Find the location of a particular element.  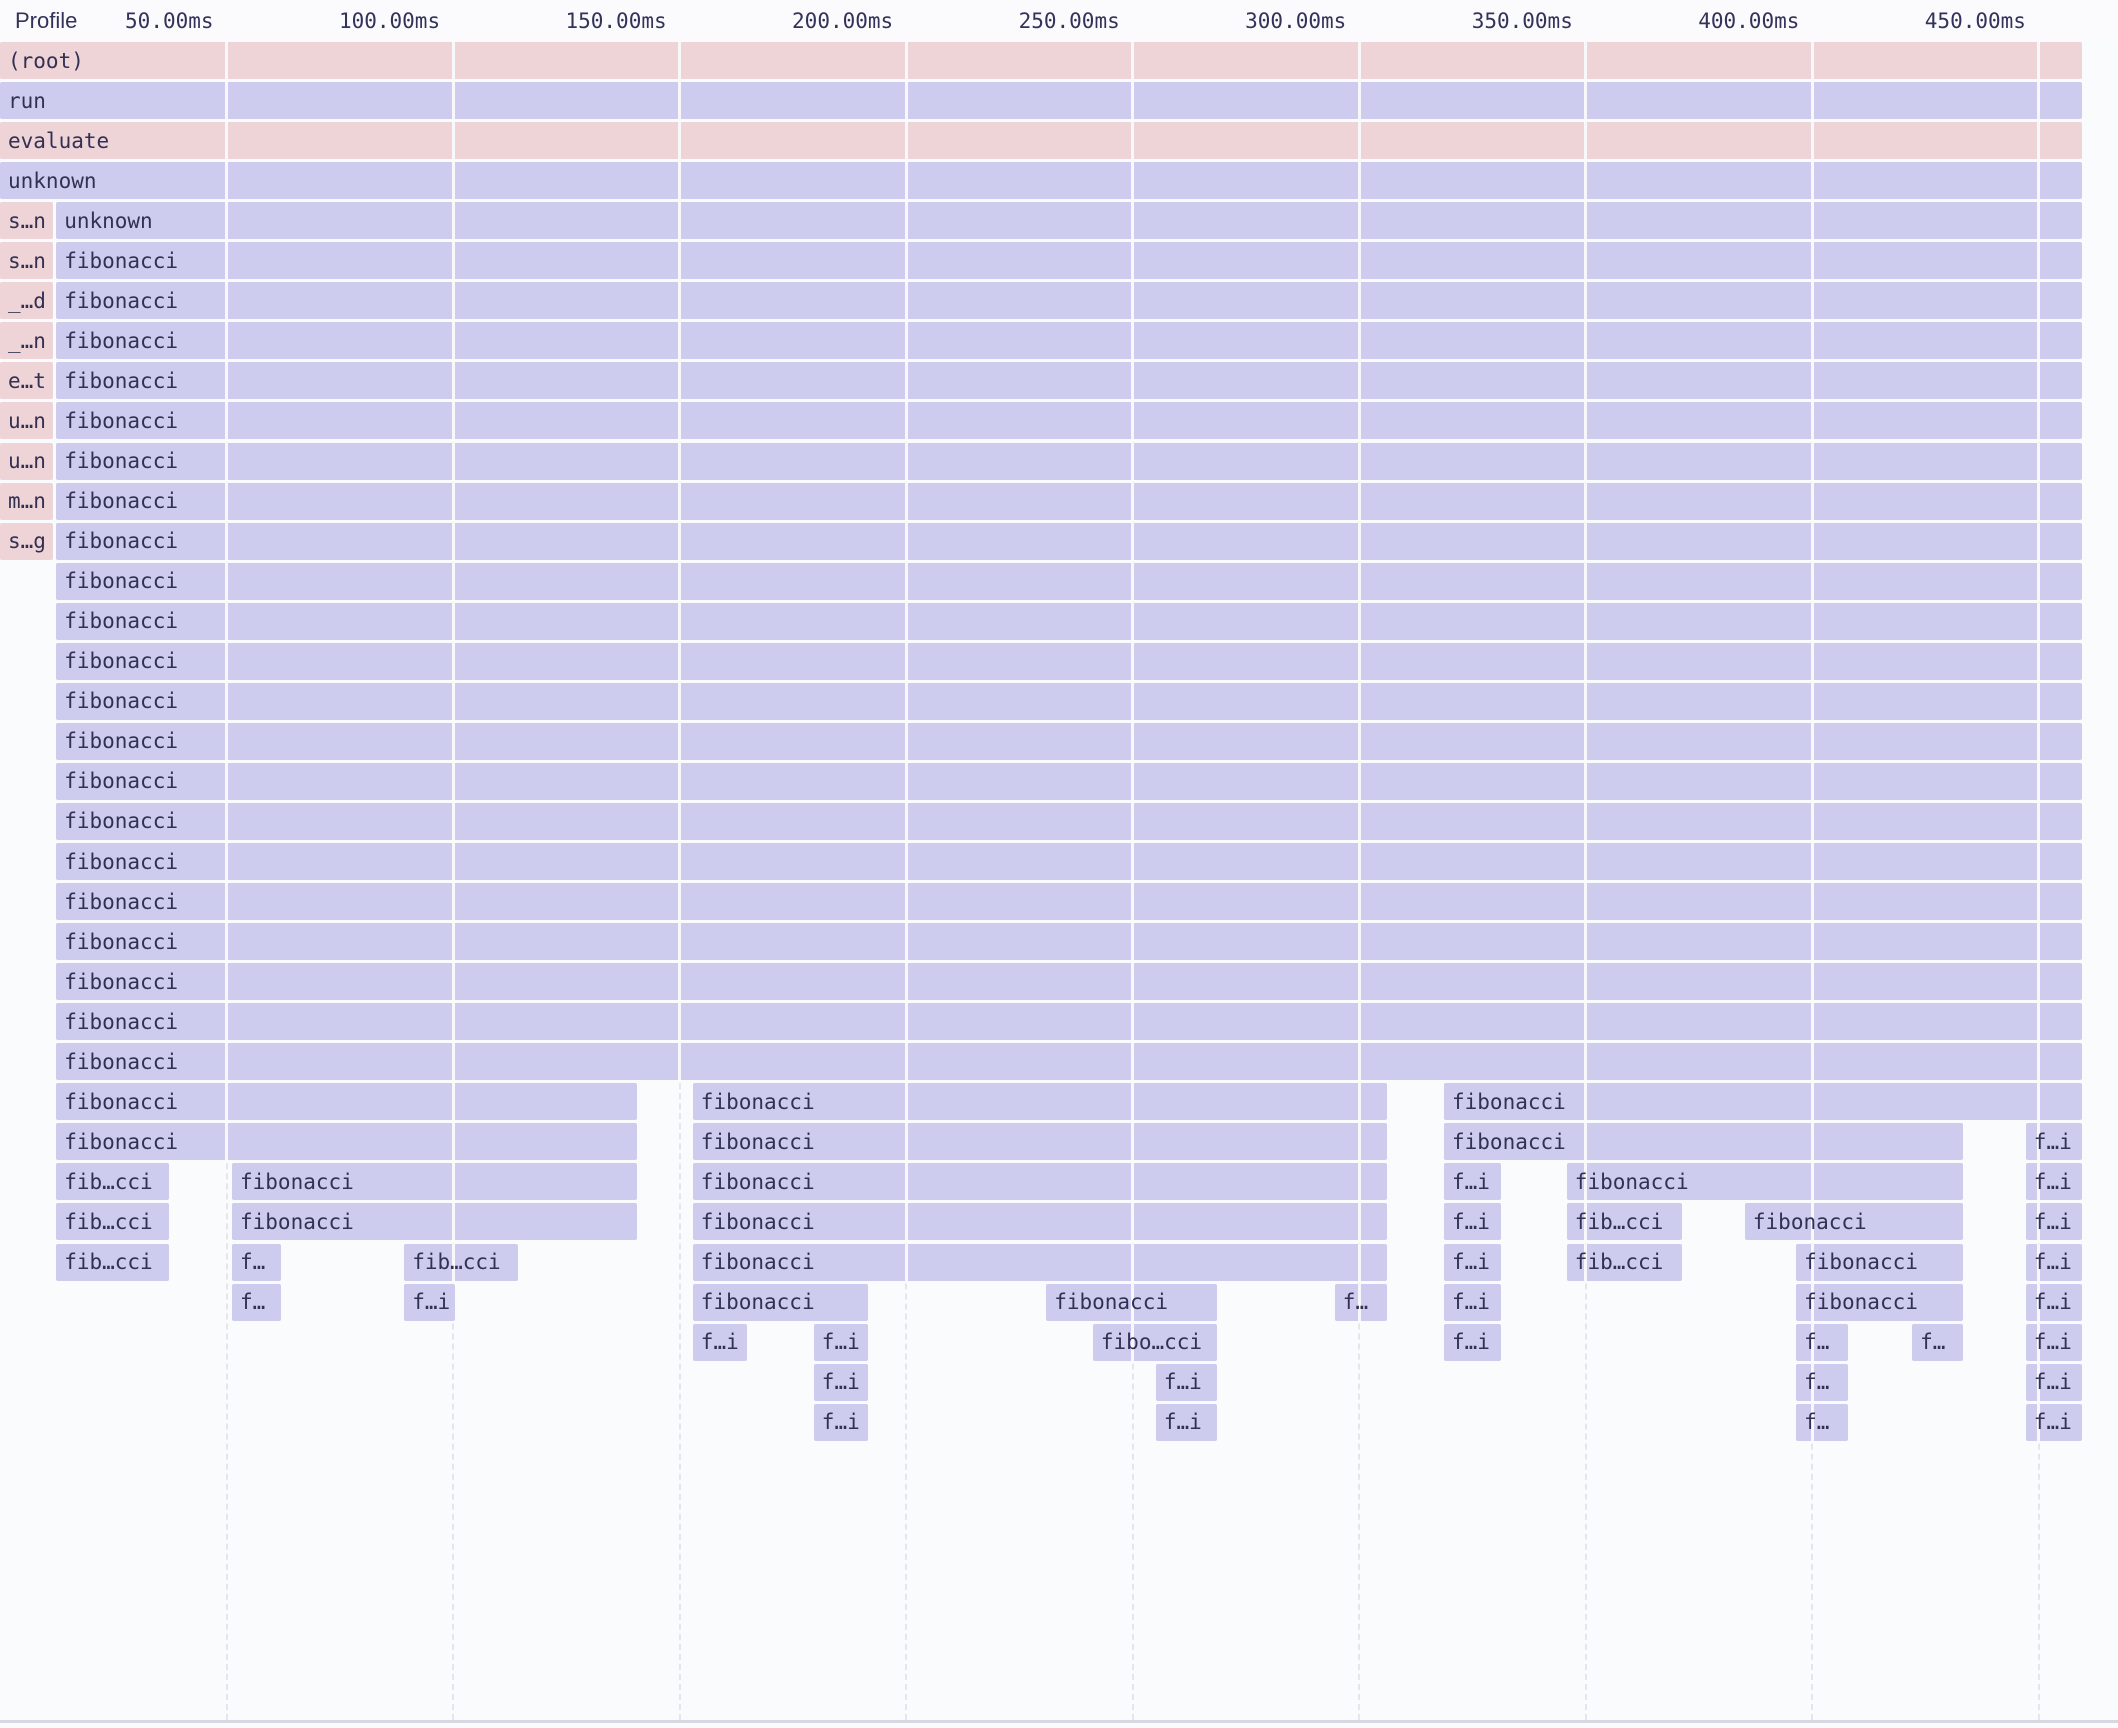

flame-node: s…g is located at coordinates (26, 541).